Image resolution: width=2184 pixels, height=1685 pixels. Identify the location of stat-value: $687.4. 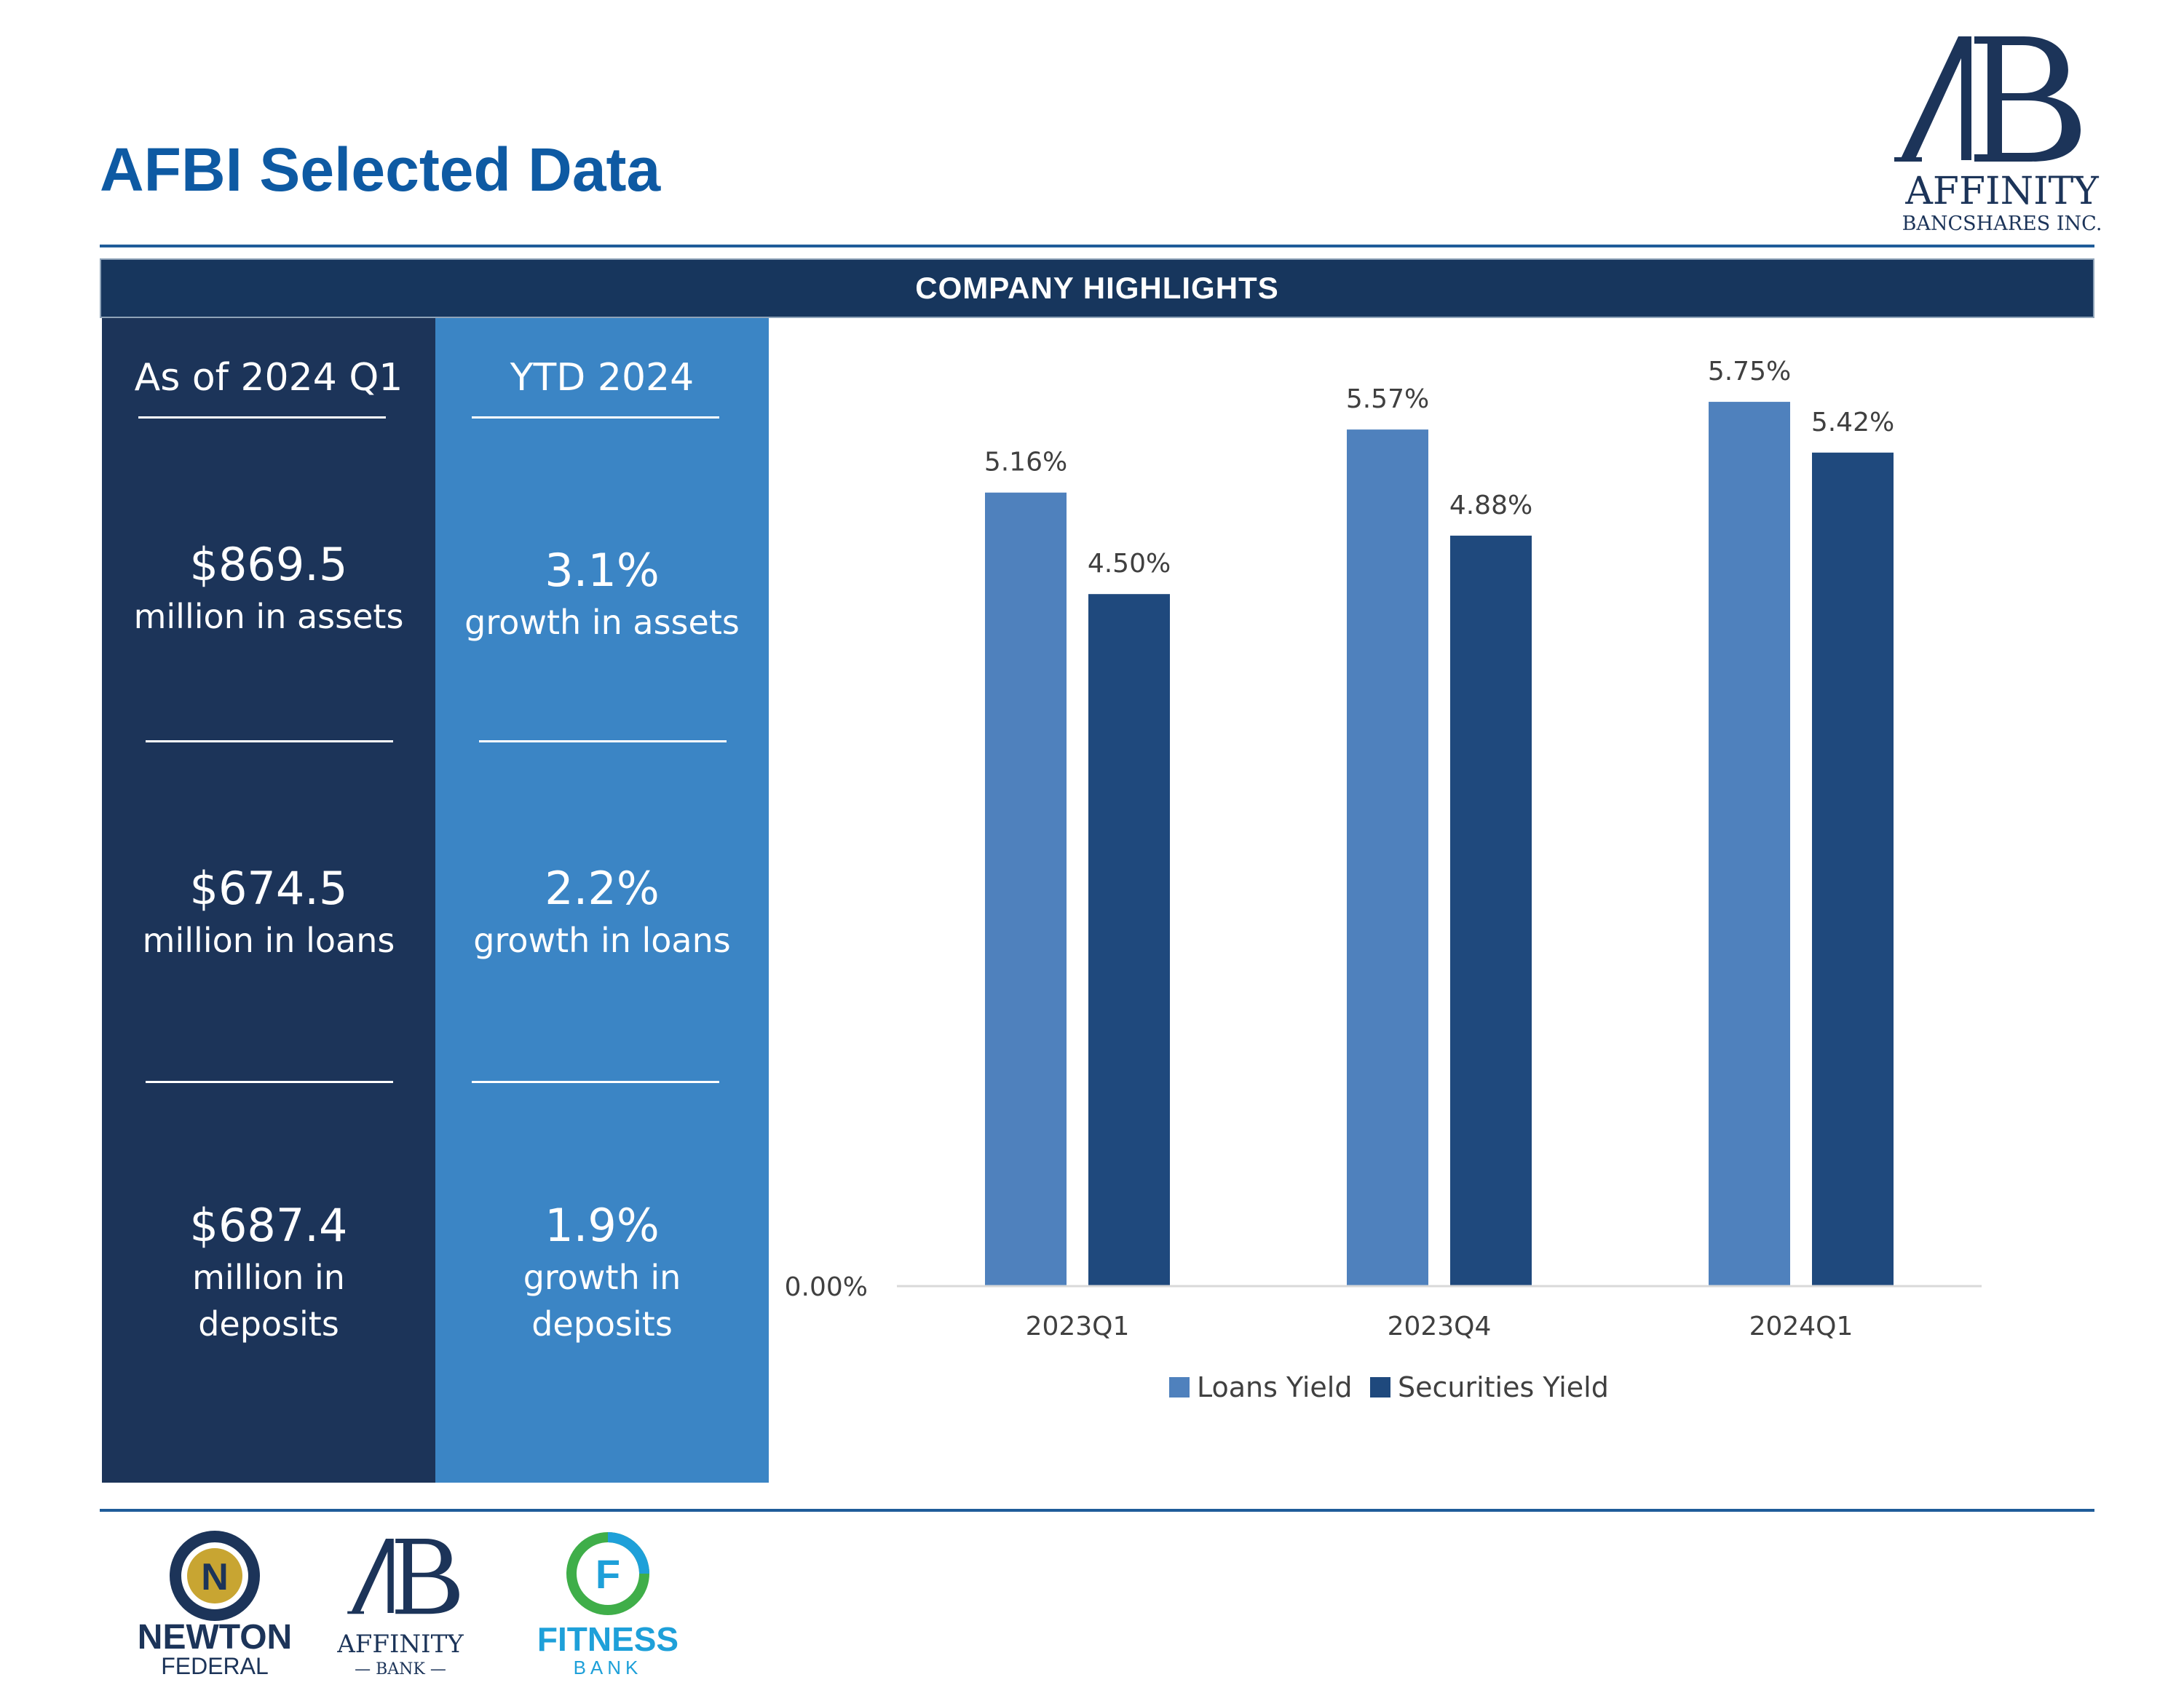
(268, 1225).